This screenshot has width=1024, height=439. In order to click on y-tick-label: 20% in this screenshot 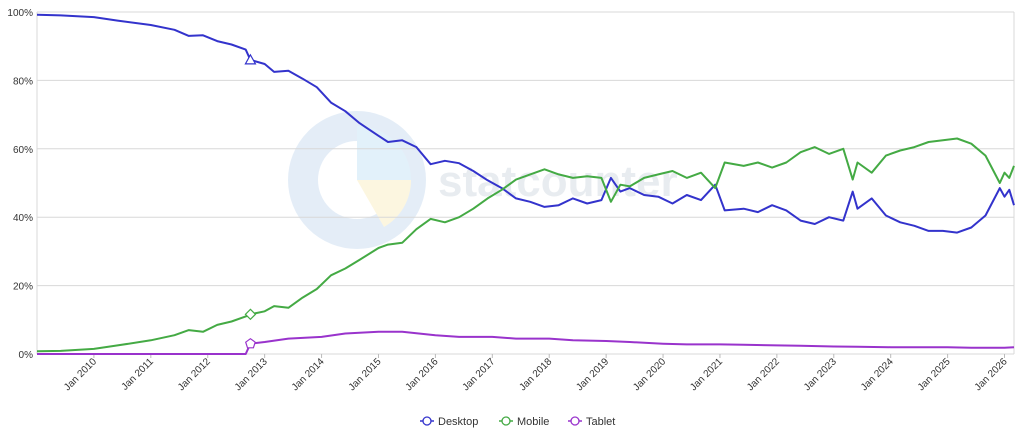, I will do `click(23, 287)`.